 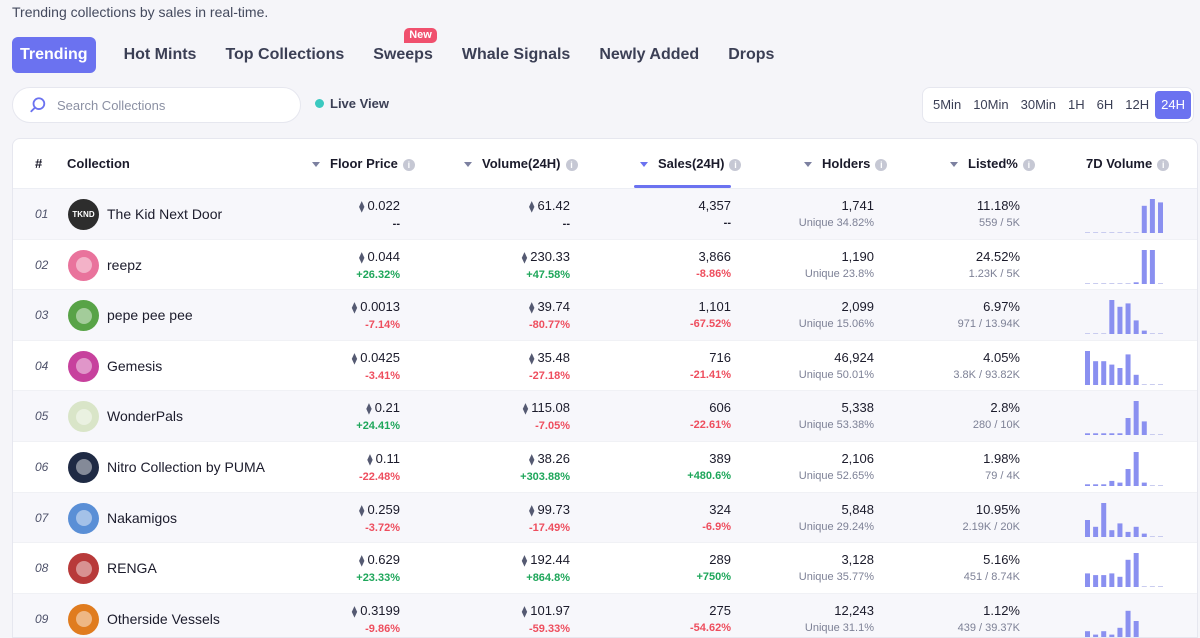 What do you see at coordinates (125, 264) in the screenshot?
I see `collection-name: reepz` at bounding box center [125, 264].